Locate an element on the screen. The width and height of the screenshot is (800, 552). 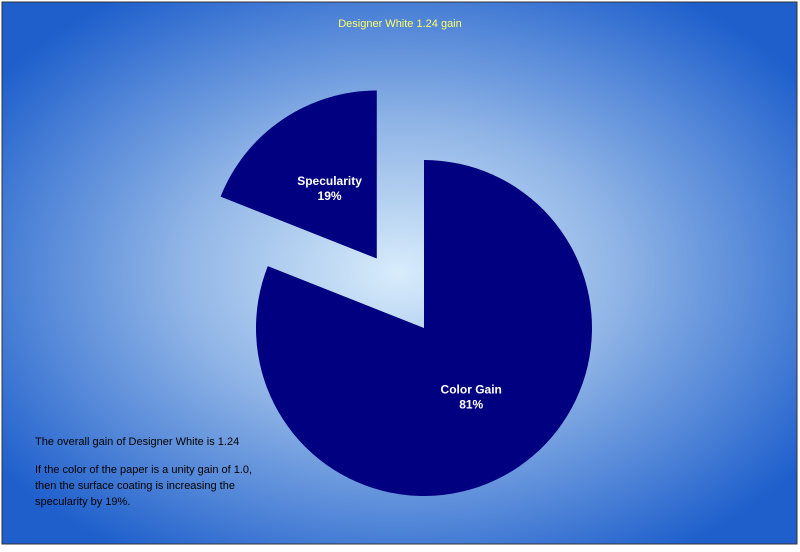
pie-slice is located at coordinates (298, 174).